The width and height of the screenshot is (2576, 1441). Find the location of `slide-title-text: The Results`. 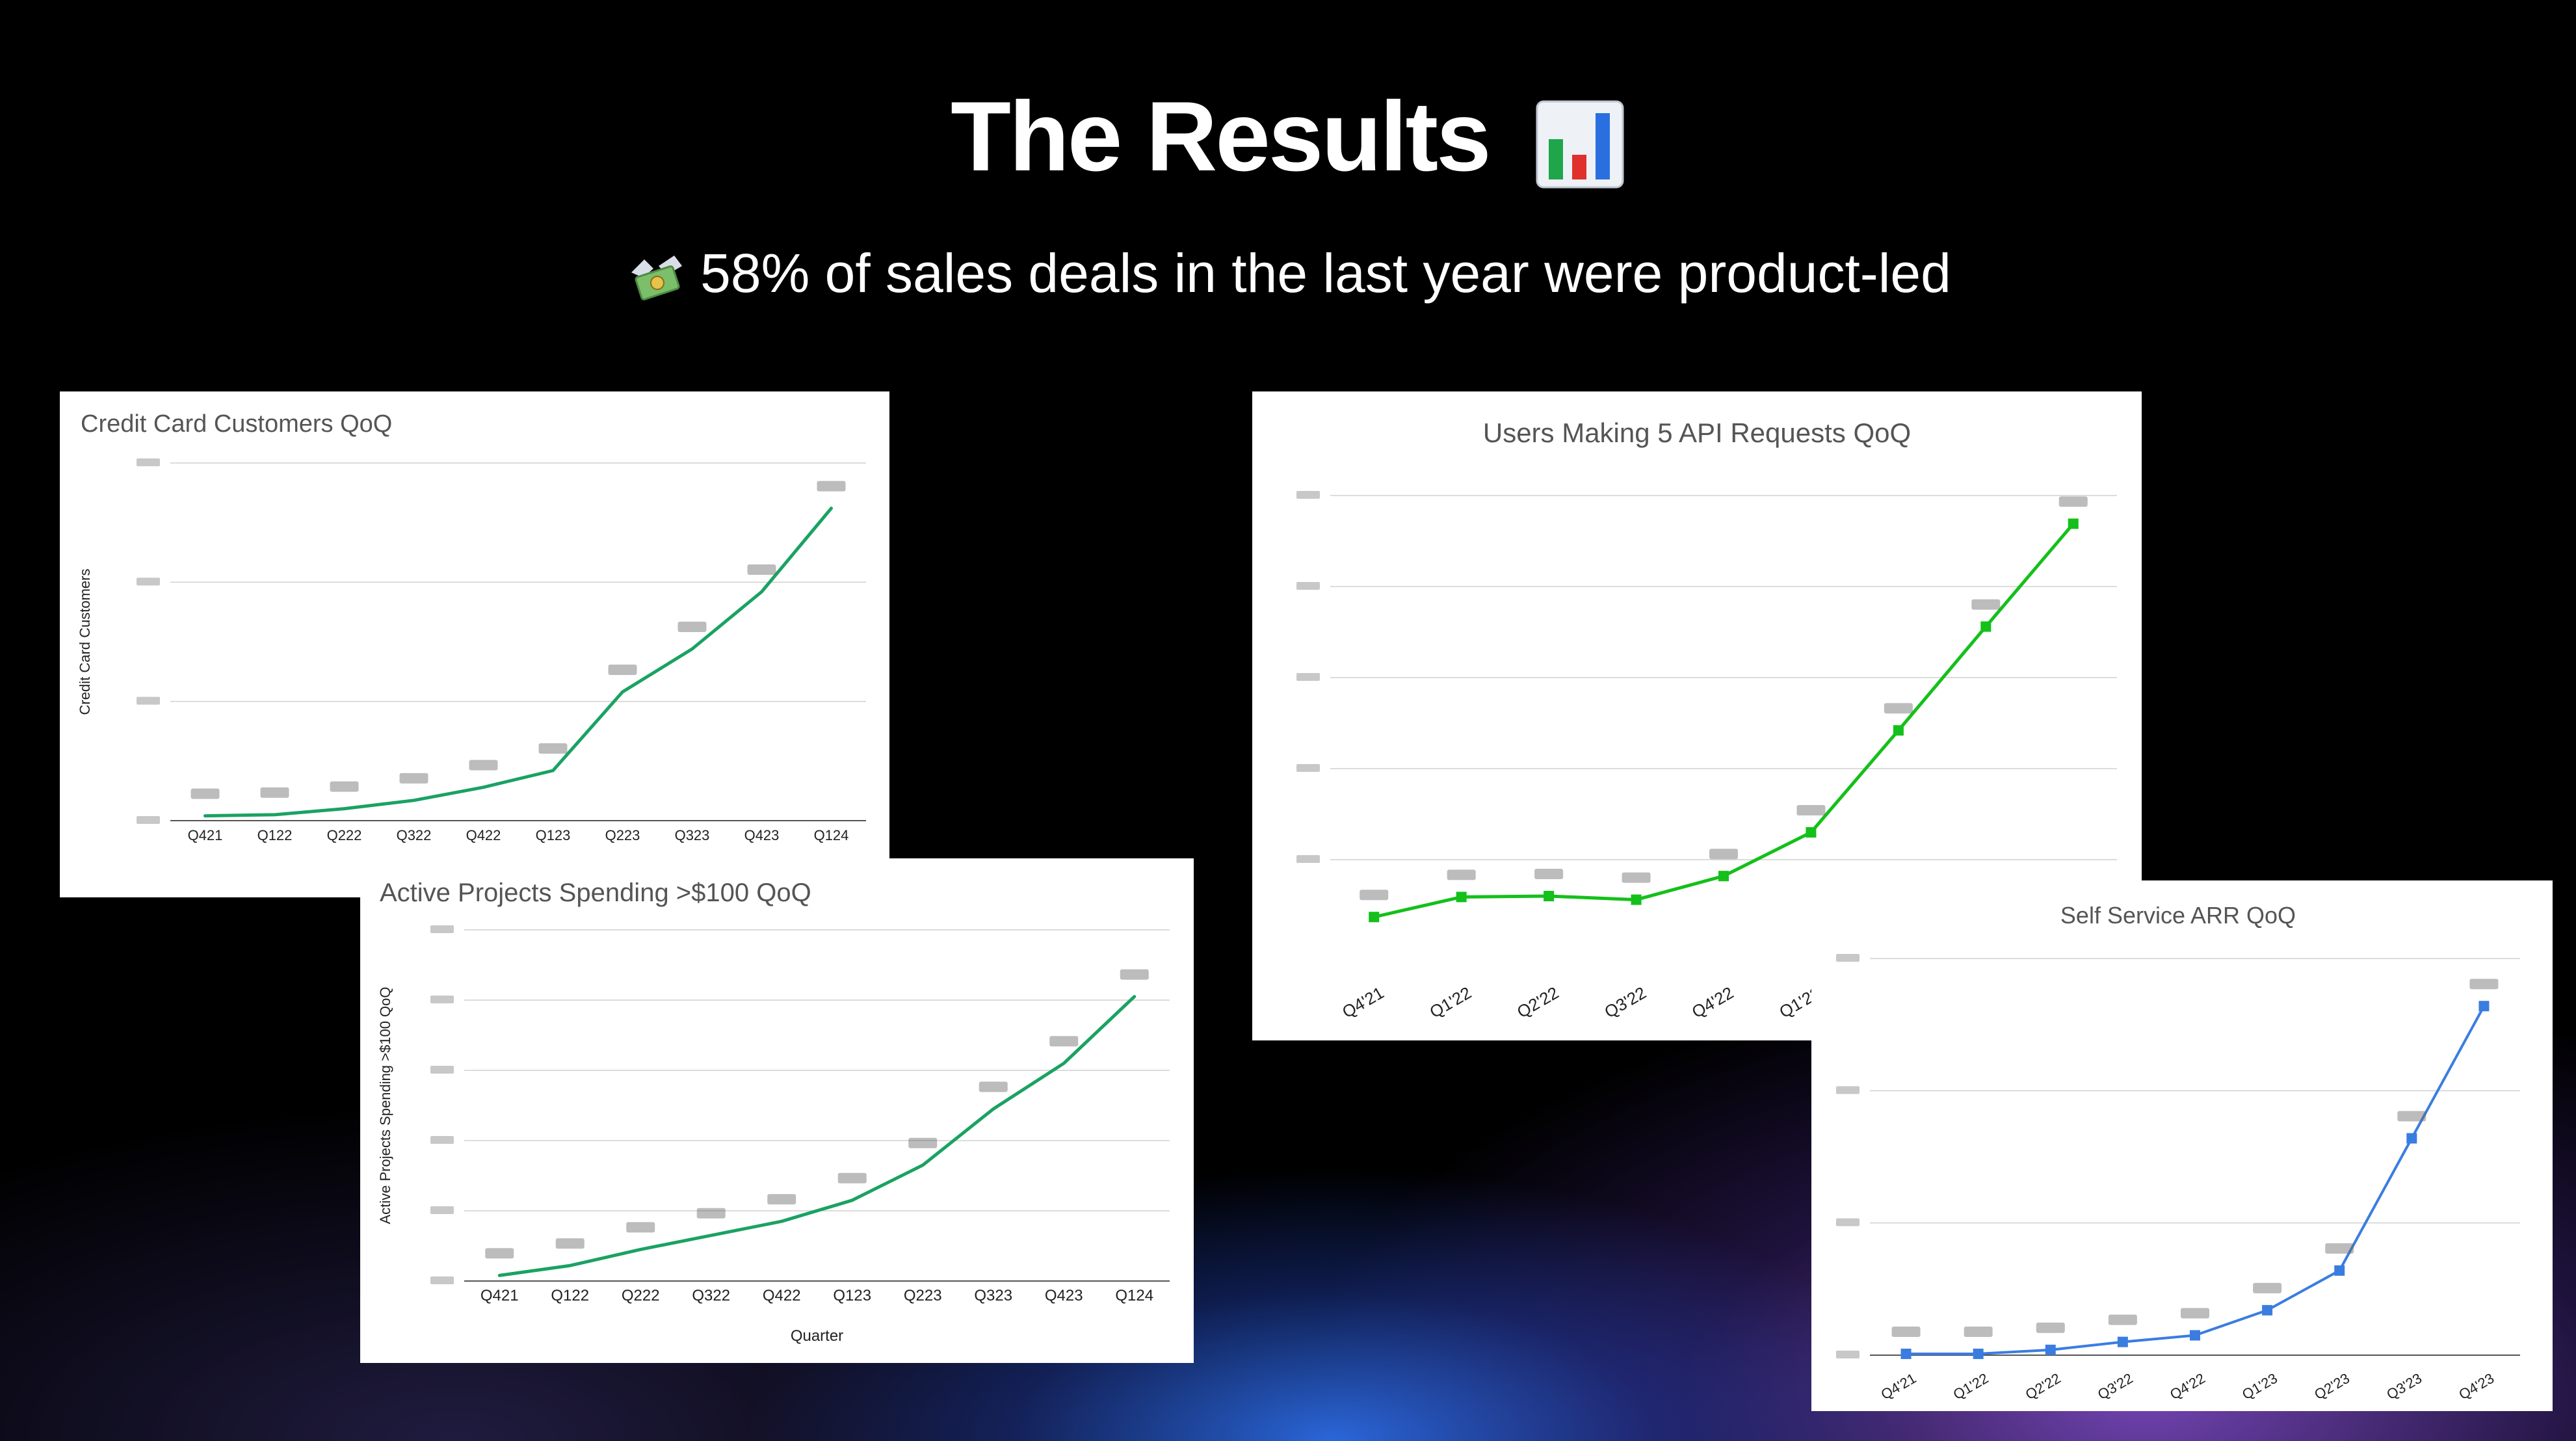

slide-title-text: The Results is located at coordinates (1221, 136).